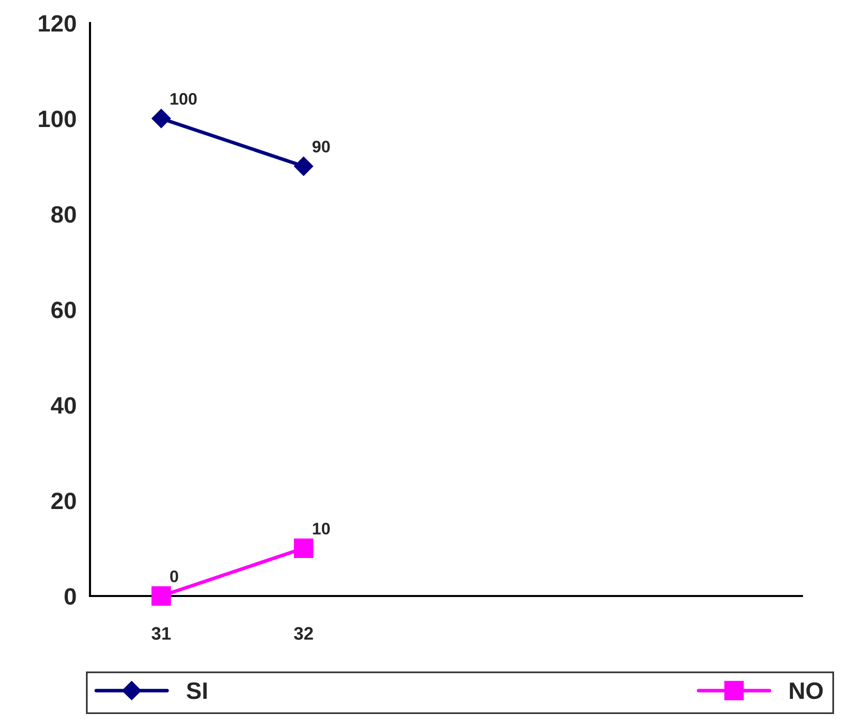 The width and height of the screenshot is (845, 727). I want to click on data-label: 90, so click(321, 146).